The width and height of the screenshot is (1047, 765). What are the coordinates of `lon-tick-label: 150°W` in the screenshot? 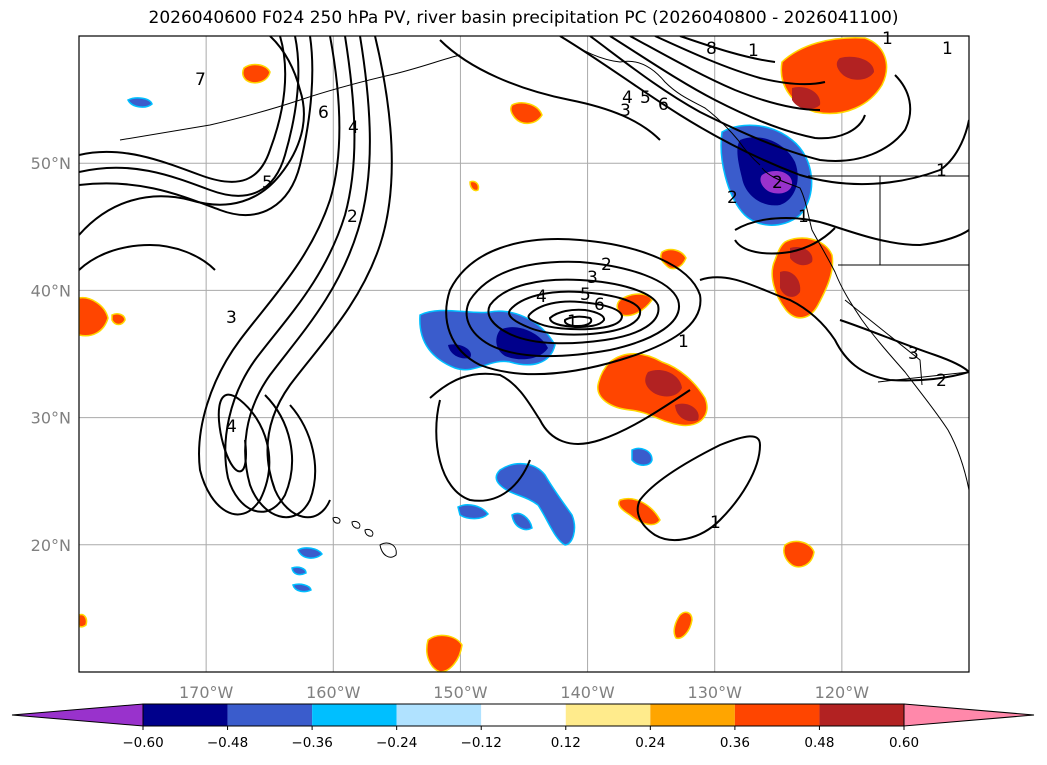 It's located at (460, 692).